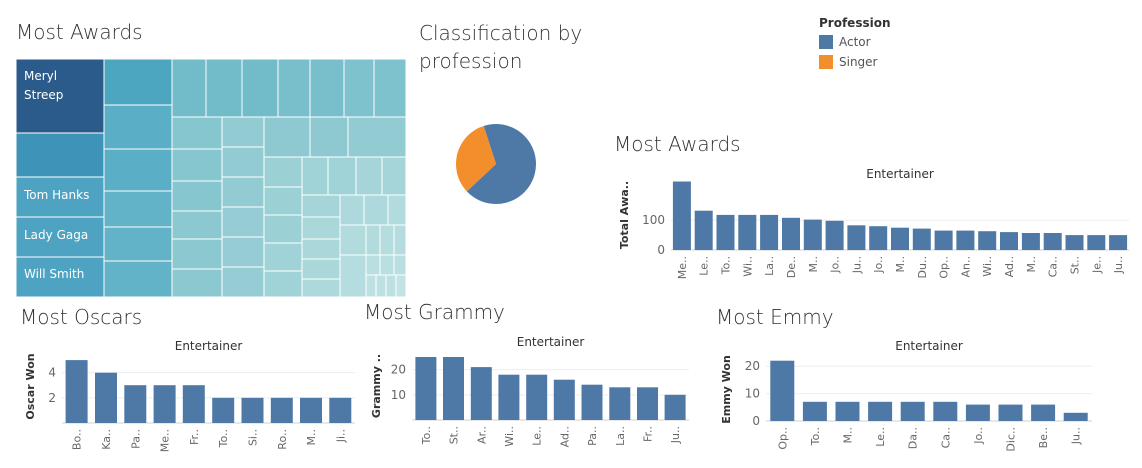  Describe the element at coordinates (855, 42) in the screenshot. I see `legend-item-actor: Actor` at that location.